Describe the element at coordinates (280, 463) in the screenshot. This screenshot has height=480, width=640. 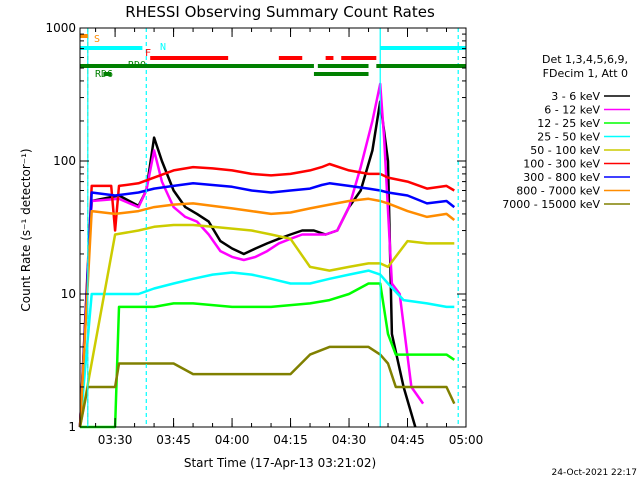
I see `x-axis-label: Start Time (17-Apr-13 03:21:02)` at that location.